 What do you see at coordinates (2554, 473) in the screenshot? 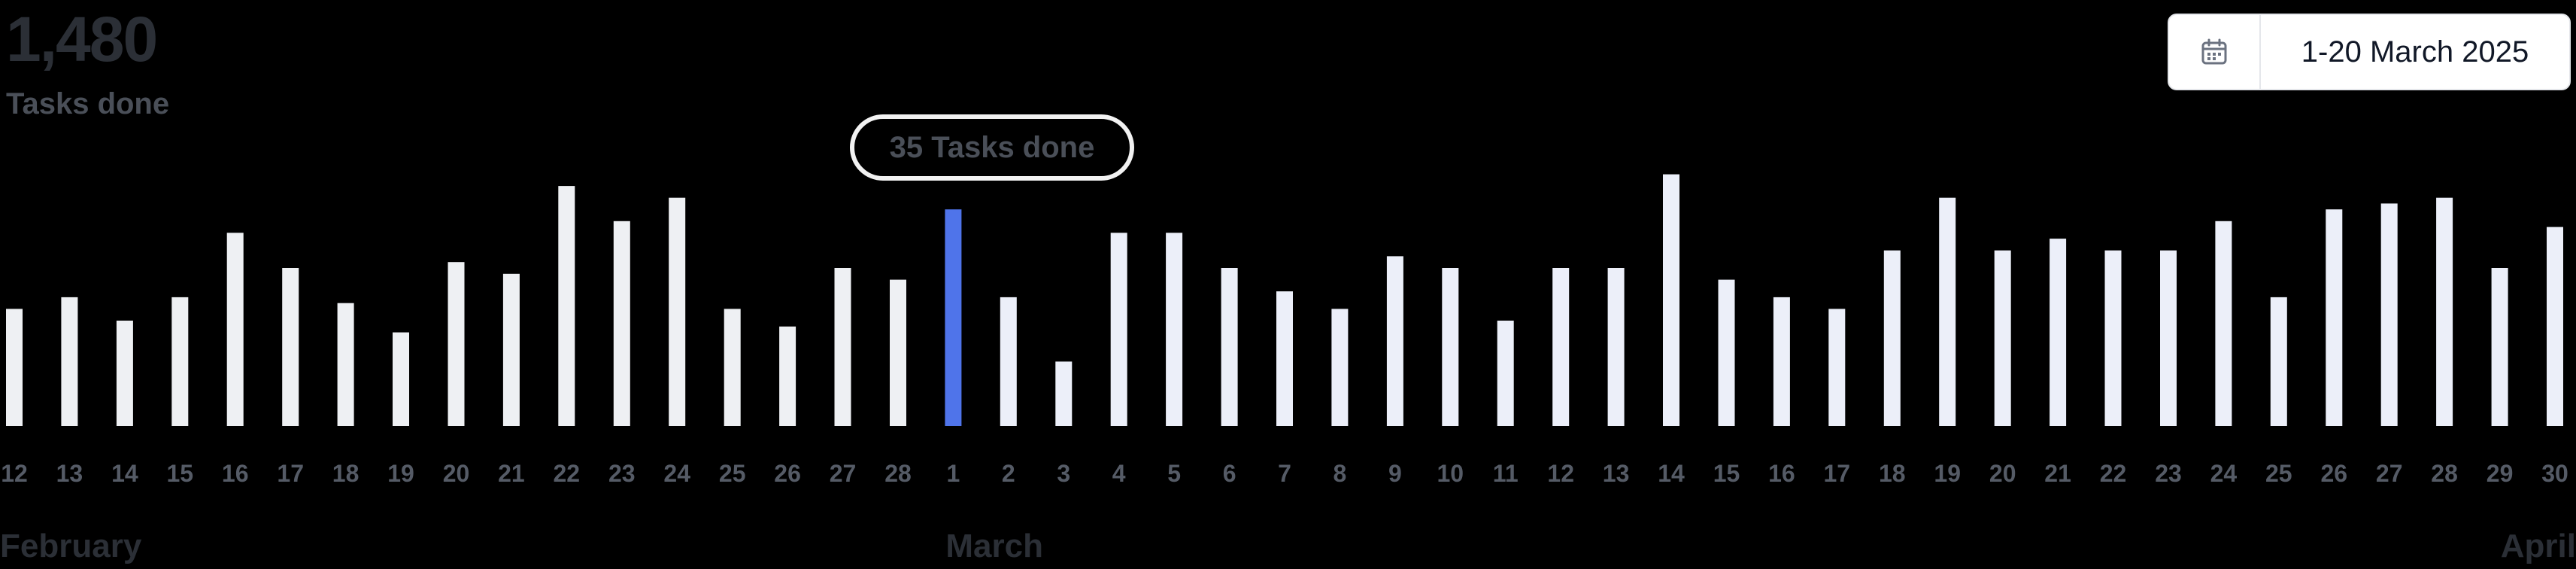
I see `x-tick-label: 30` at bounding box center [2554, 473].